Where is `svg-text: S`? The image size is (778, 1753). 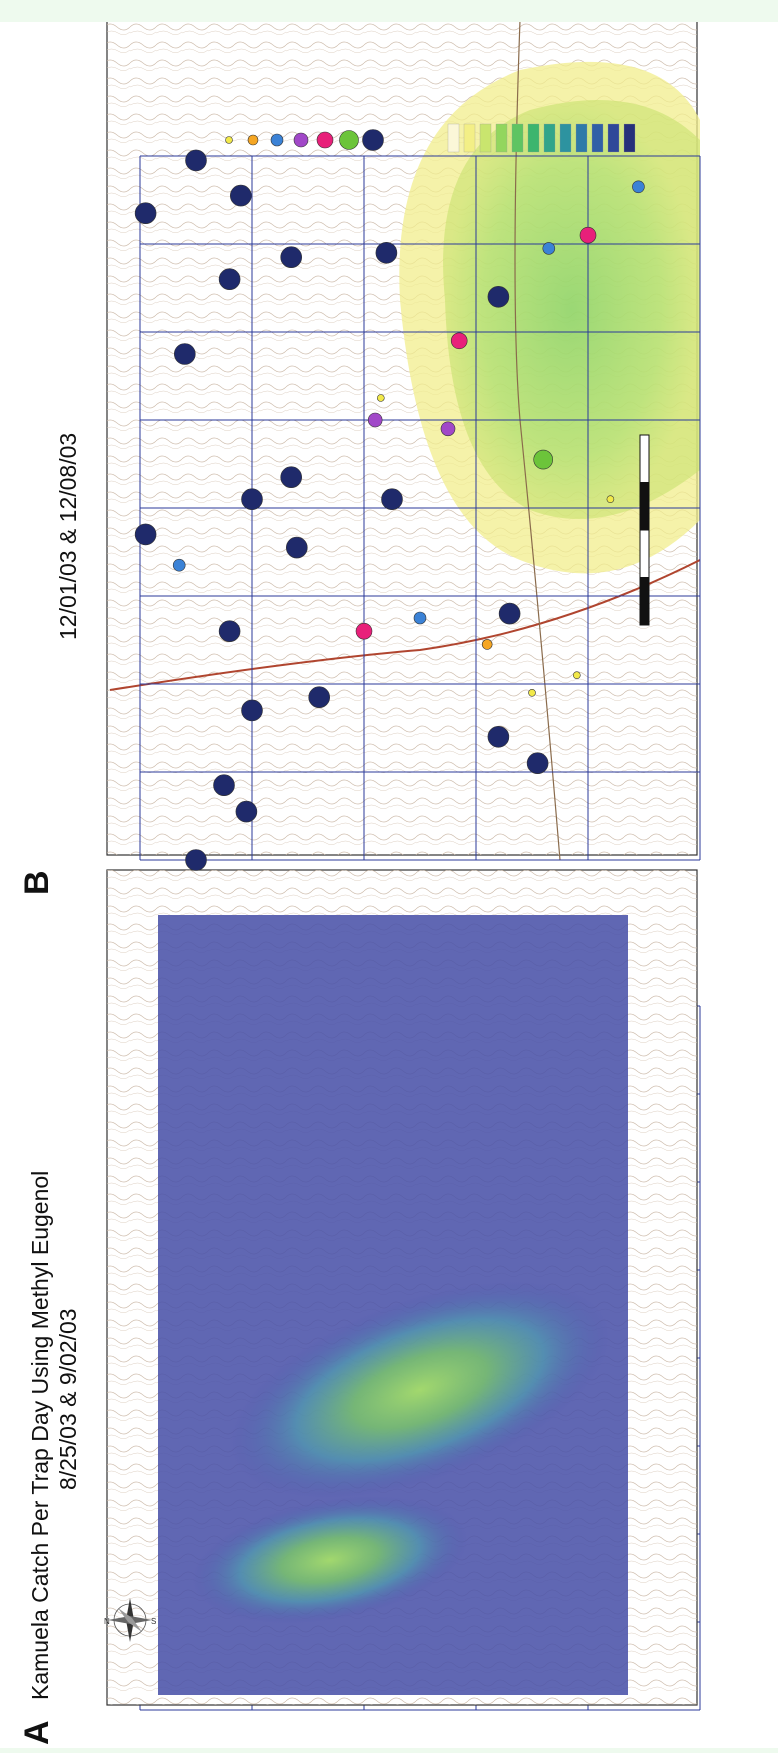 svg-text: S is located at coordinates (153, 1621).